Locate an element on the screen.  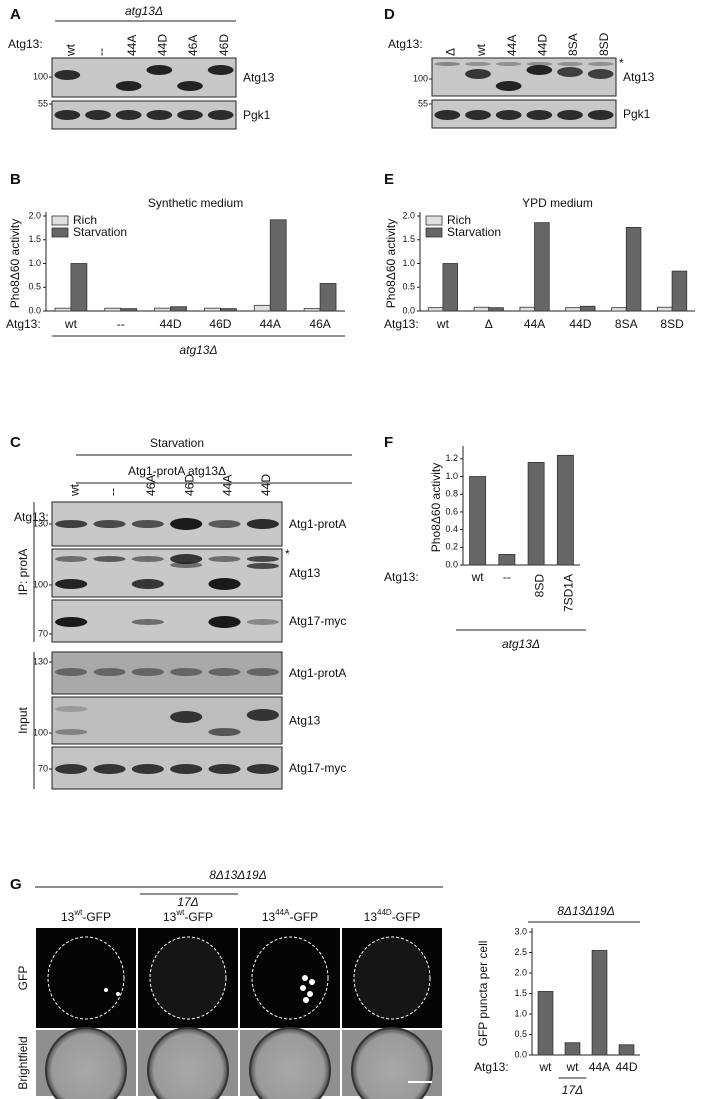
y-axis-label: GFP puncta per cell is located at coordinates (483, 994).